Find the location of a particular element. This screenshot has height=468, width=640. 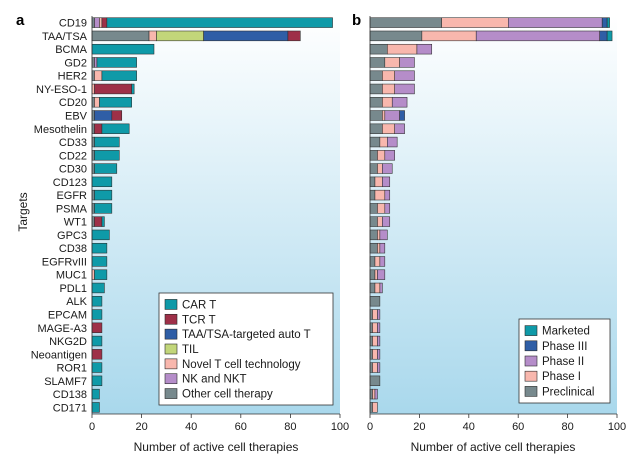

bar-a-mesothelin-car-t is located at coordinates (115, 128).